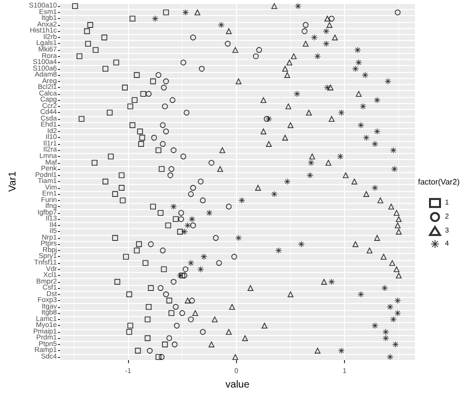 The width and height of the screenshot is (474, 395). What do you see at coordinates (439, 182) in the screenshot?
I see `legend-title: factor(Var2)` at bounding box center [439, 182].